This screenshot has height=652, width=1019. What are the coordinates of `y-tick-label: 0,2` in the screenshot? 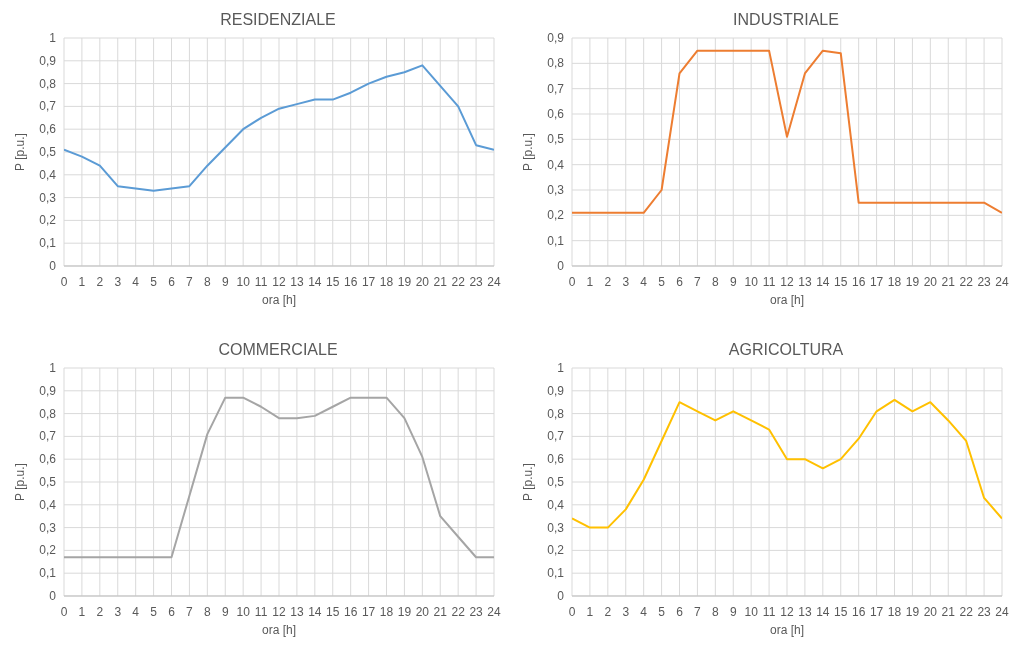 It's located at (556, 550).